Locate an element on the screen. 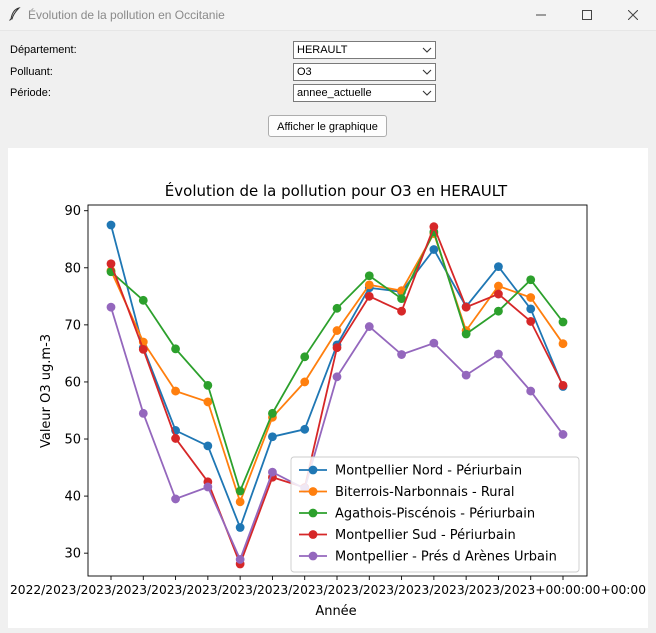  title-bar: Évolution de la pollution en Occitanie is located at coordinates (328, 15).